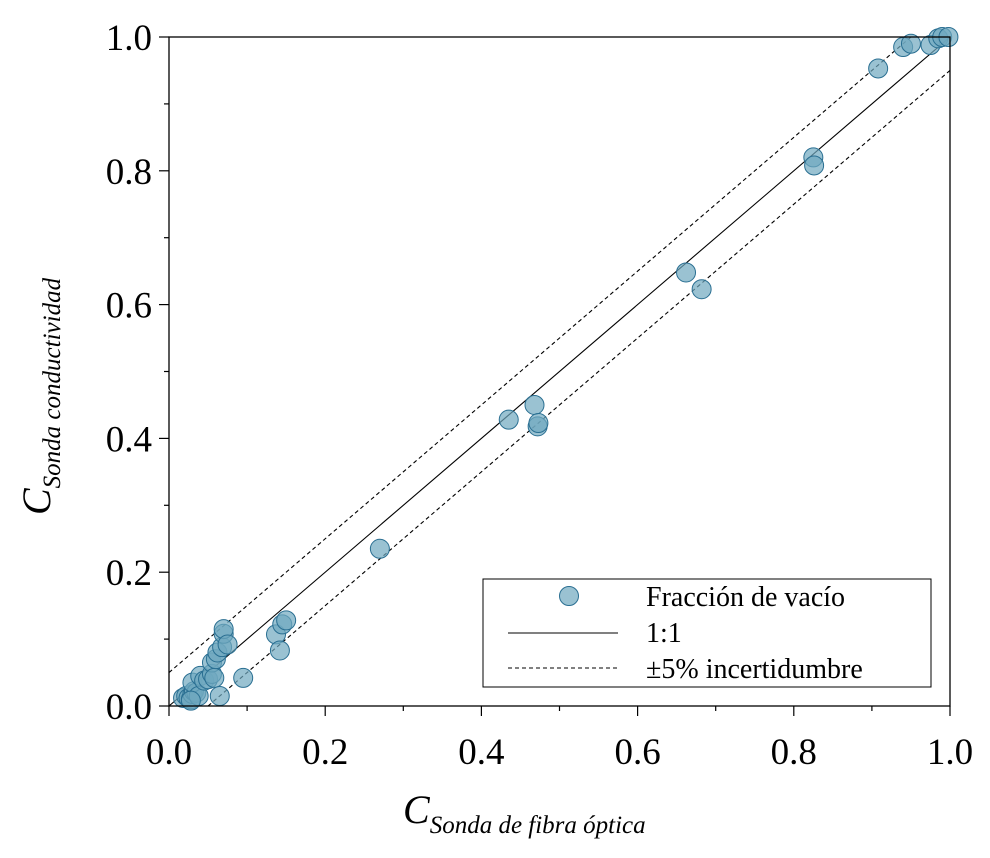 The image size is (990, 858). I want to click on legend-marker-icon, so click(569, 596).